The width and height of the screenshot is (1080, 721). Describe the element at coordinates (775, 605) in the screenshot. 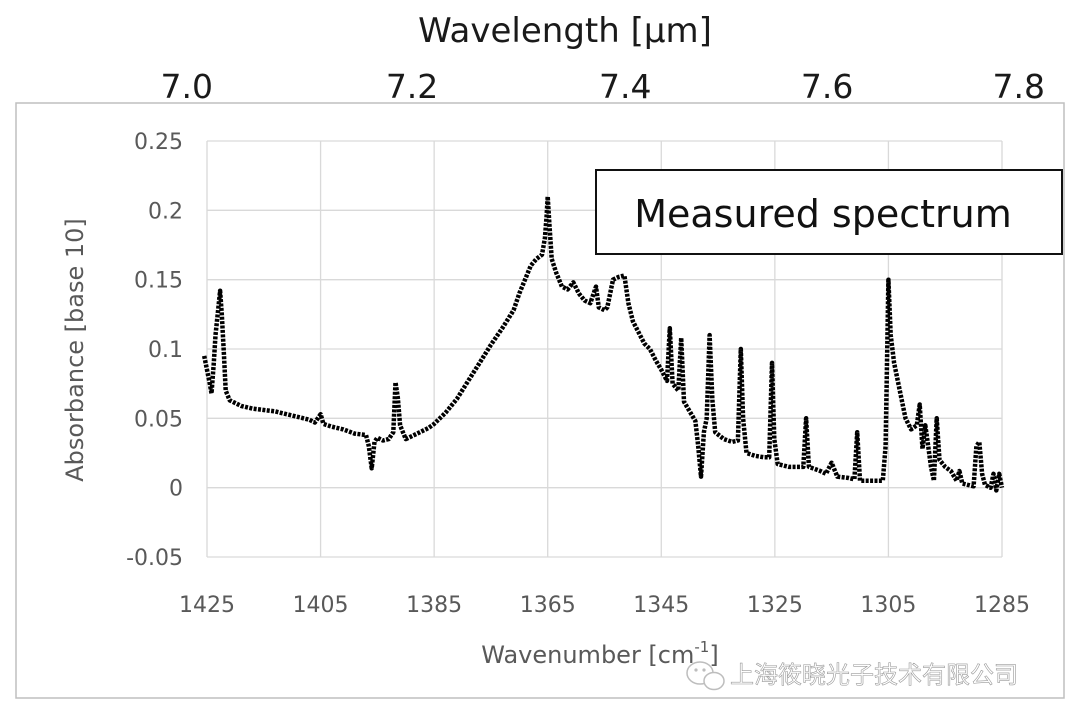

I see `x-tick-label: 1325` at that location.